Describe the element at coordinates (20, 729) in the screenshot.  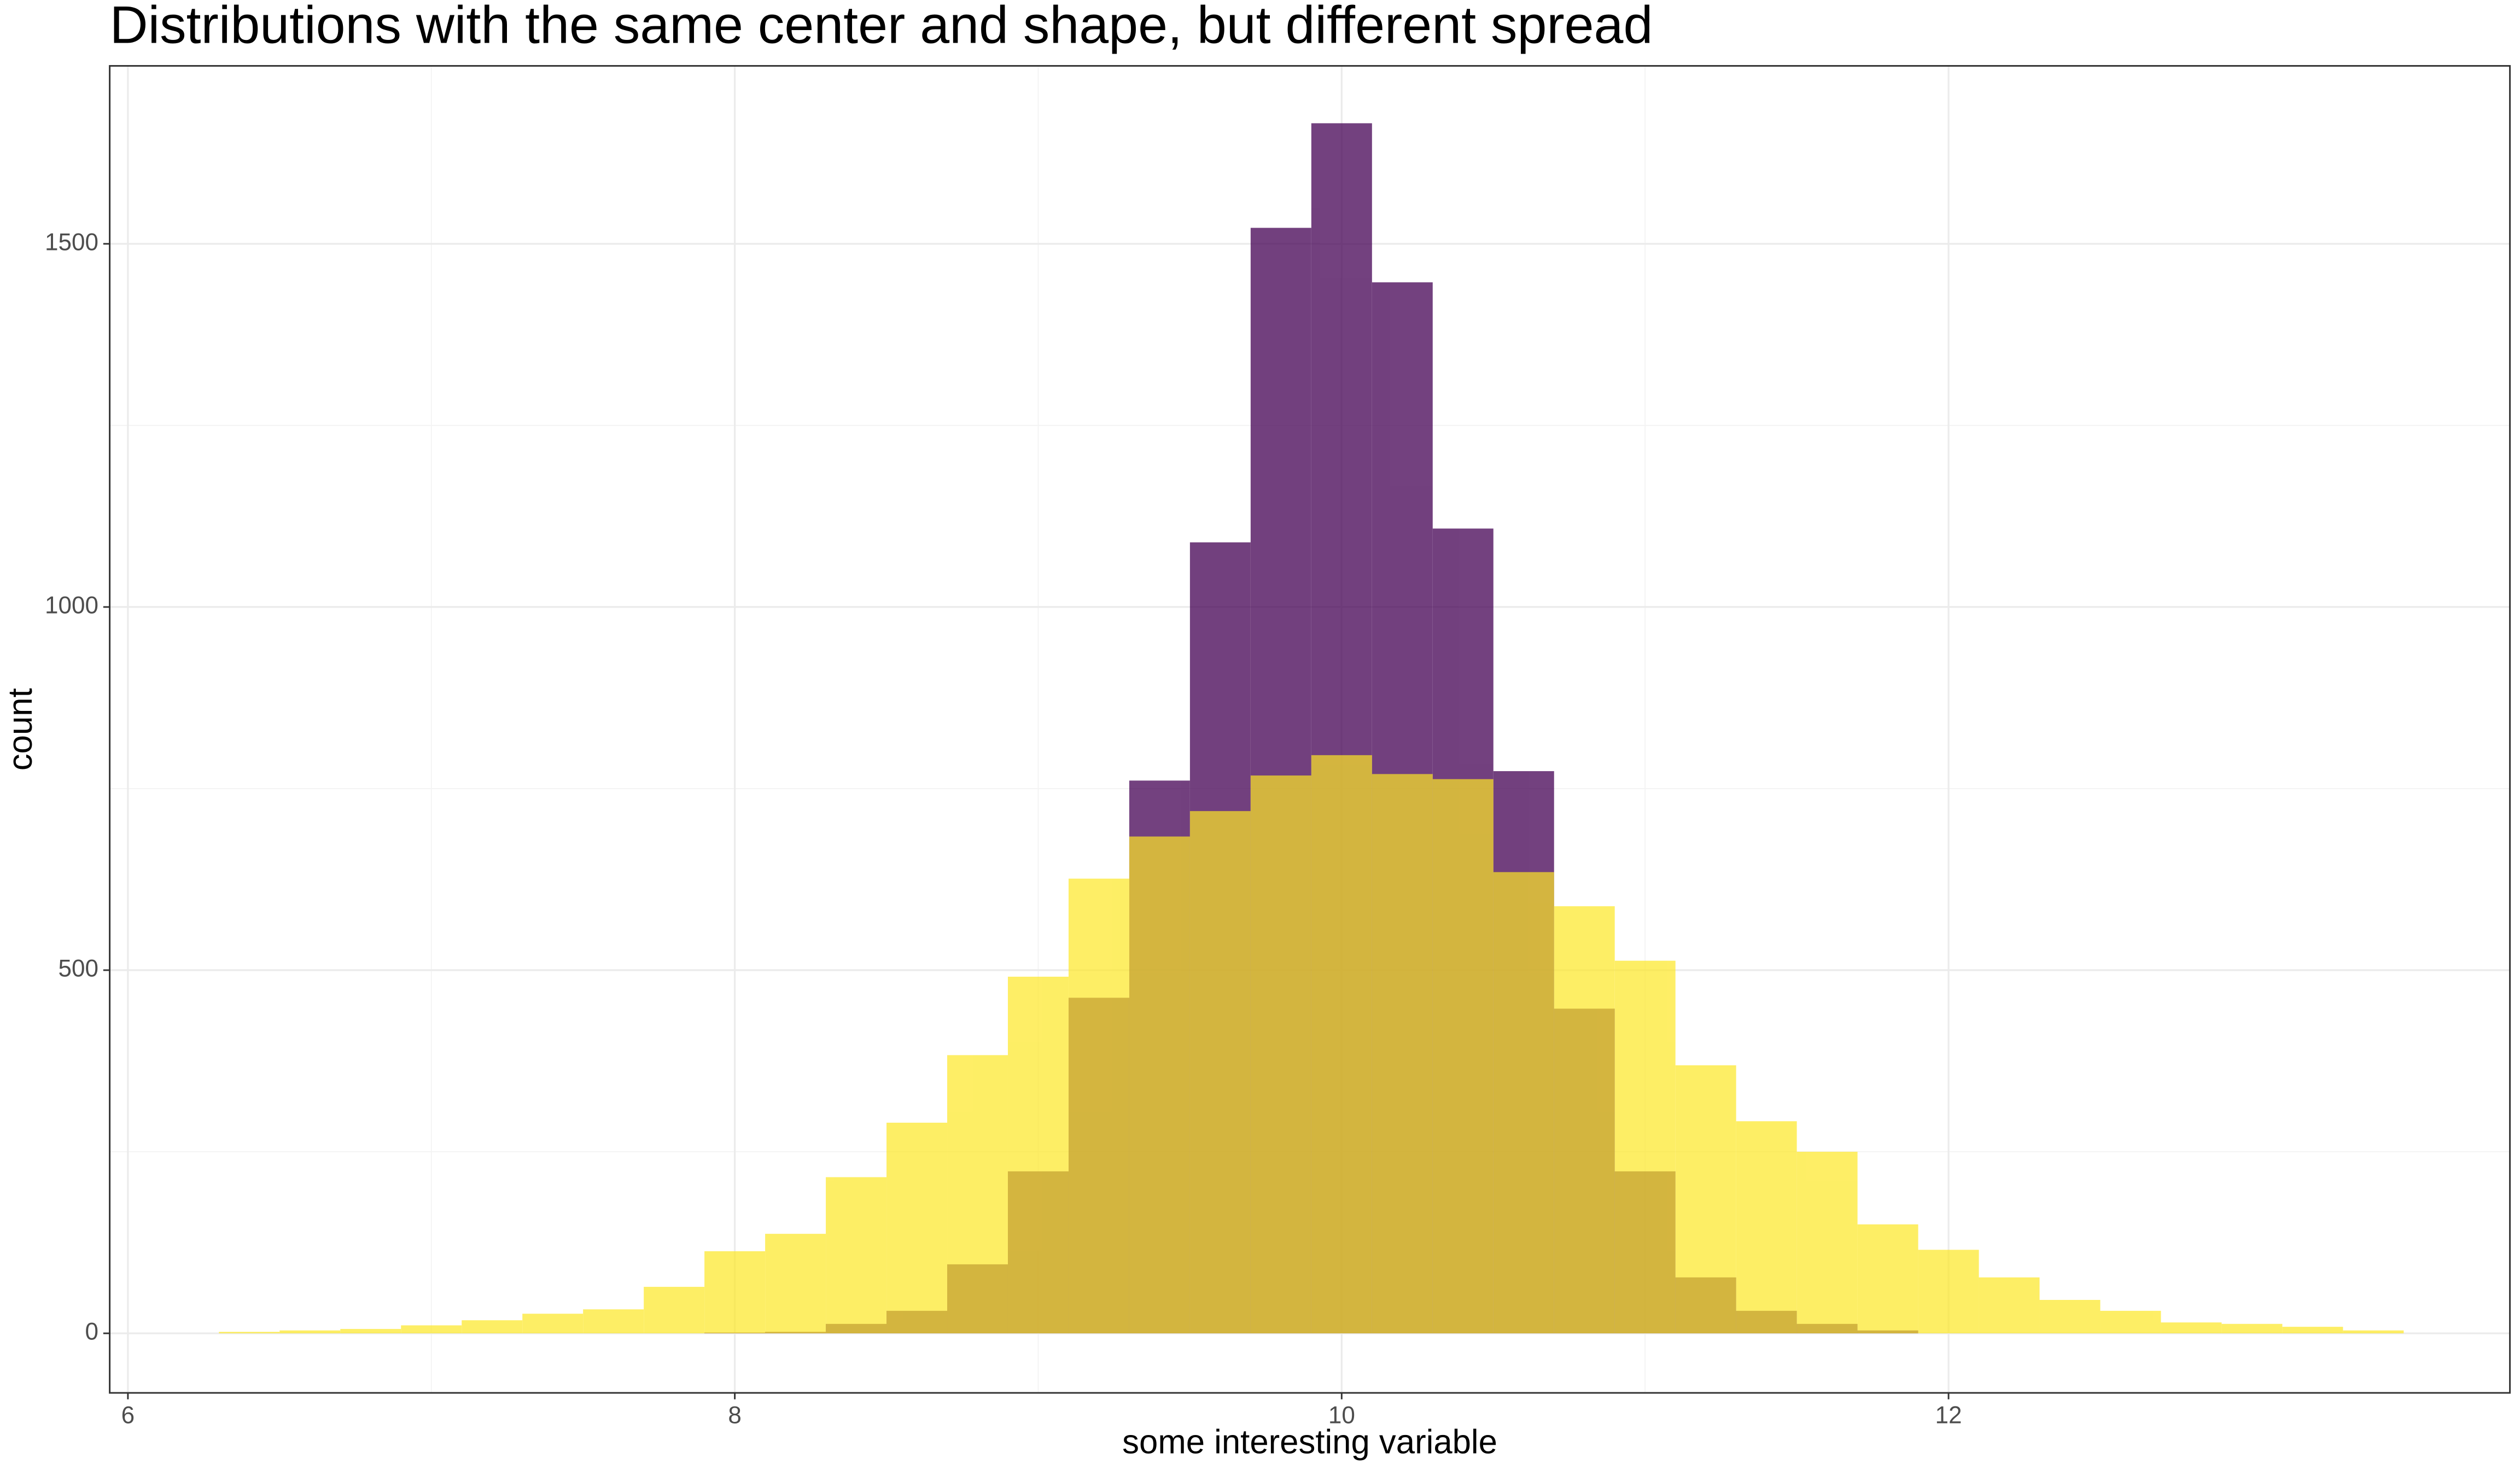
I see `y-axis-title: count` at that location.